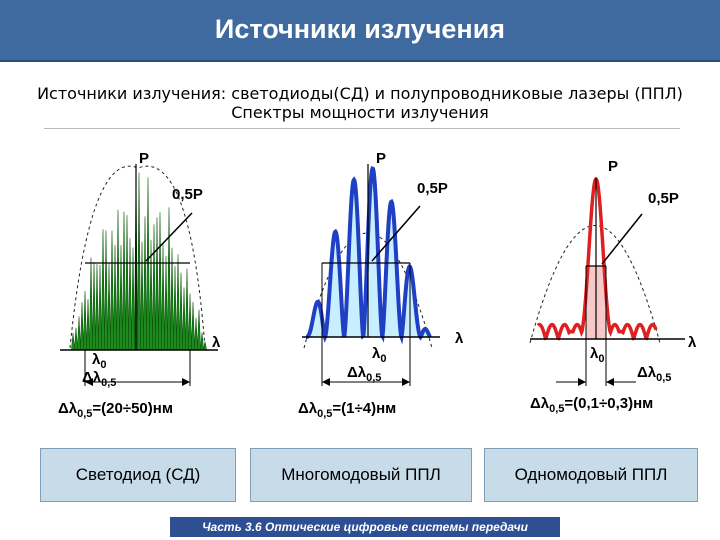 The height and width of the screenshot is (540, 720). I want to click on led-width-arrowhead-right, so click(186, 382).